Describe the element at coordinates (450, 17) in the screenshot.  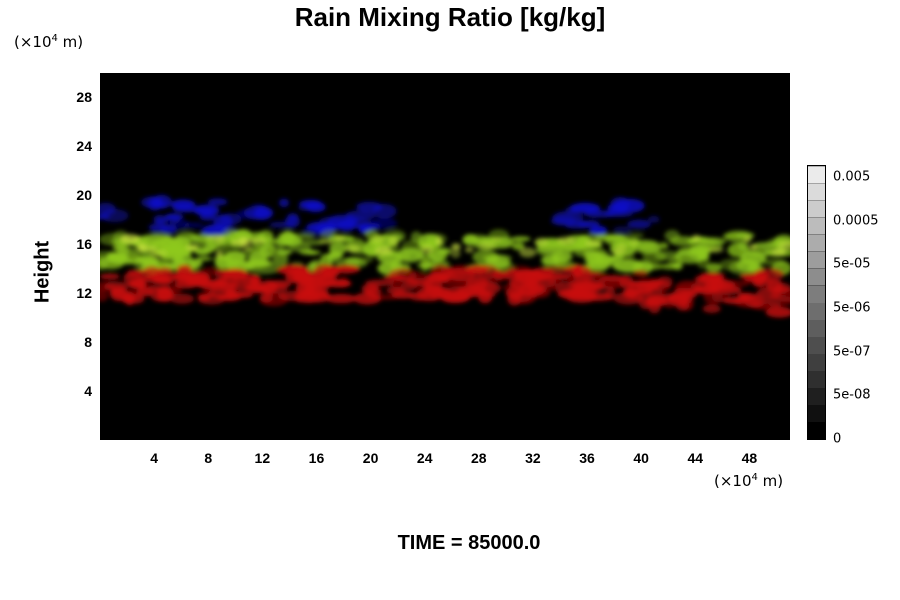
I see `chart-title: Rain Mixing Ratio [kg/kg]` at that location.